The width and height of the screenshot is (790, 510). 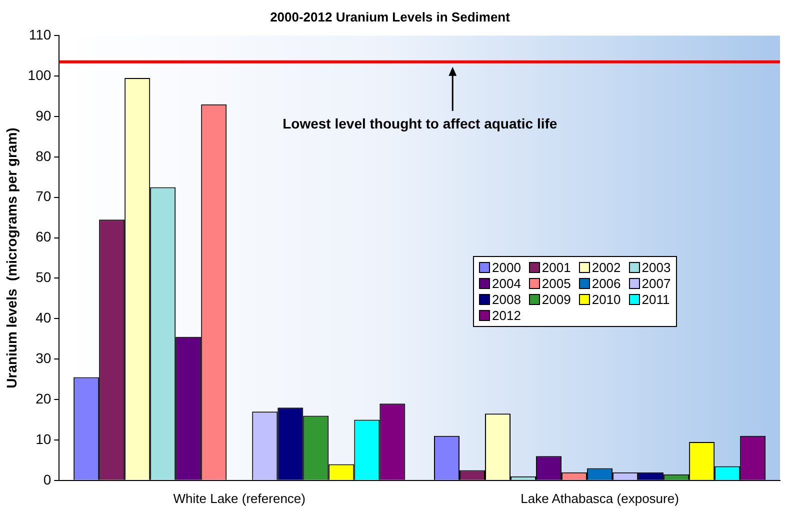 I want to click on y-tick-label: 40, so click(x=44, y=318).